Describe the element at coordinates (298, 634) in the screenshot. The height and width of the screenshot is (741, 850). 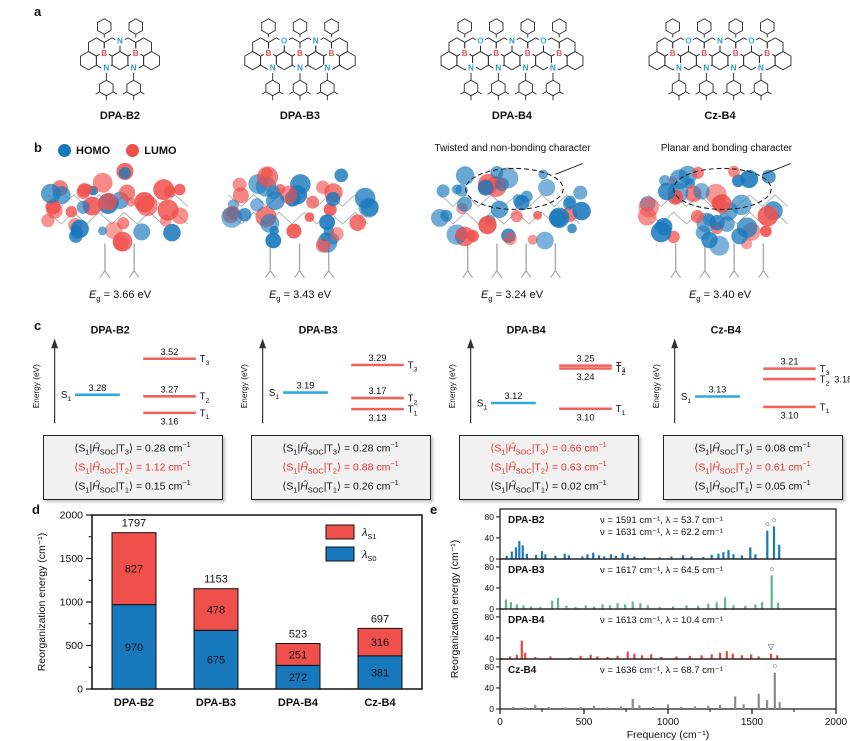
I see `total-label: 523` at that location.